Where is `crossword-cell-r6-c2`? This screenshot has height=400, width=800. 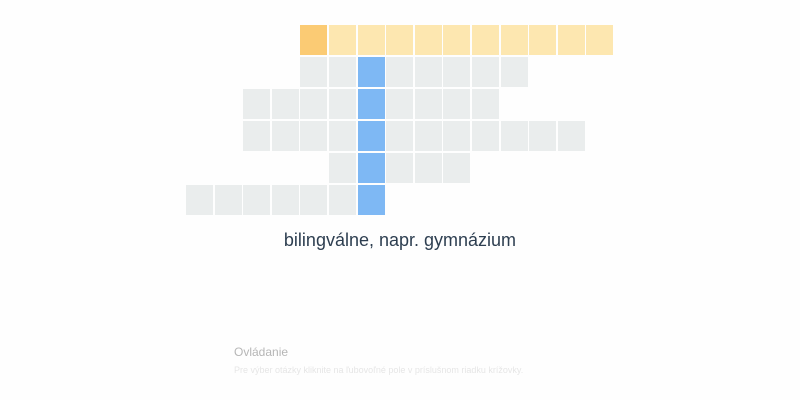
crossword-cell-r6-c2 is located at coordinates (228, 200).